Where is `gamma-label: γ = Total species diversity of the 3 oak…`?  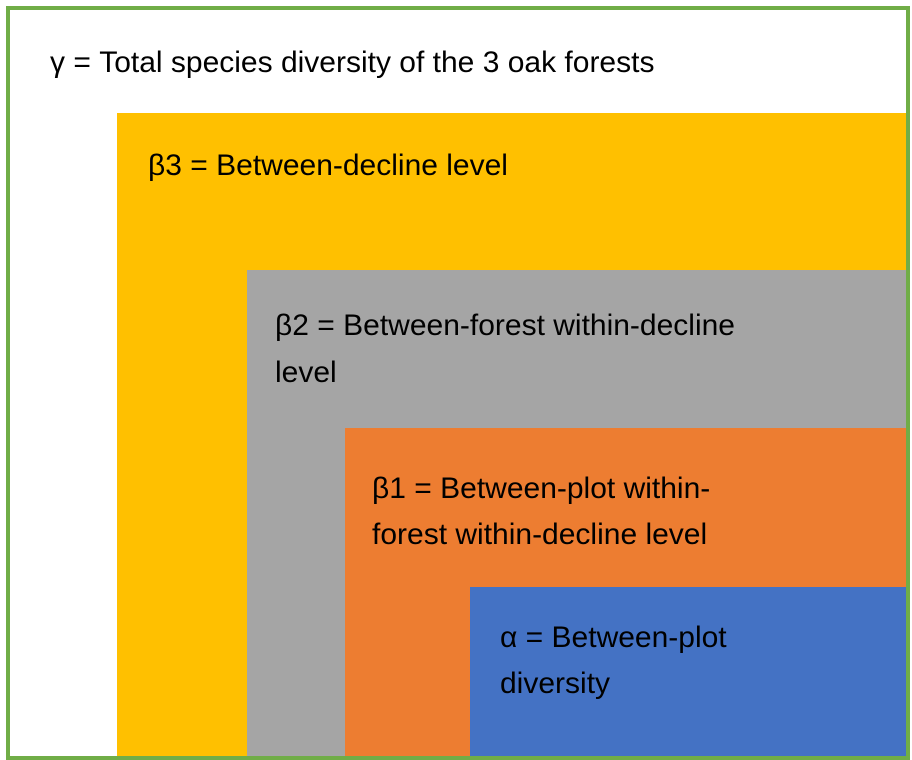 gamma-label: γ = Total species diversity of the 3 oak… is located at coordinates (352, 62).